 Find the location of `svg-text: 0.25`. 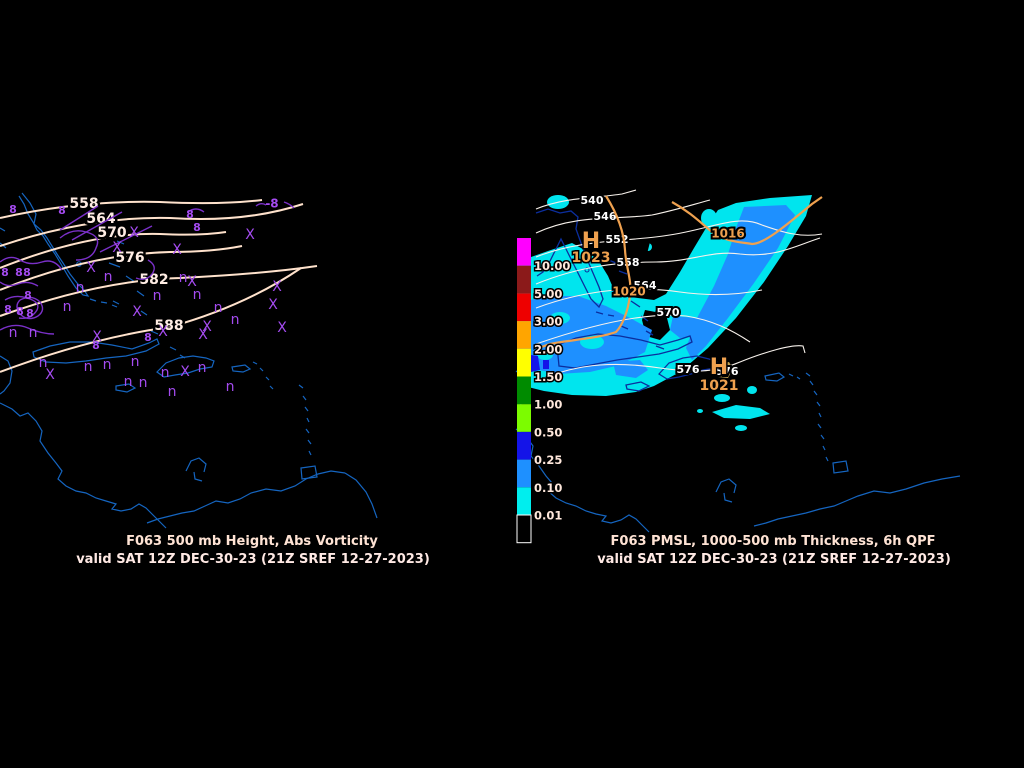

svg-text: 0.25 is located at coordinates (548, 460).